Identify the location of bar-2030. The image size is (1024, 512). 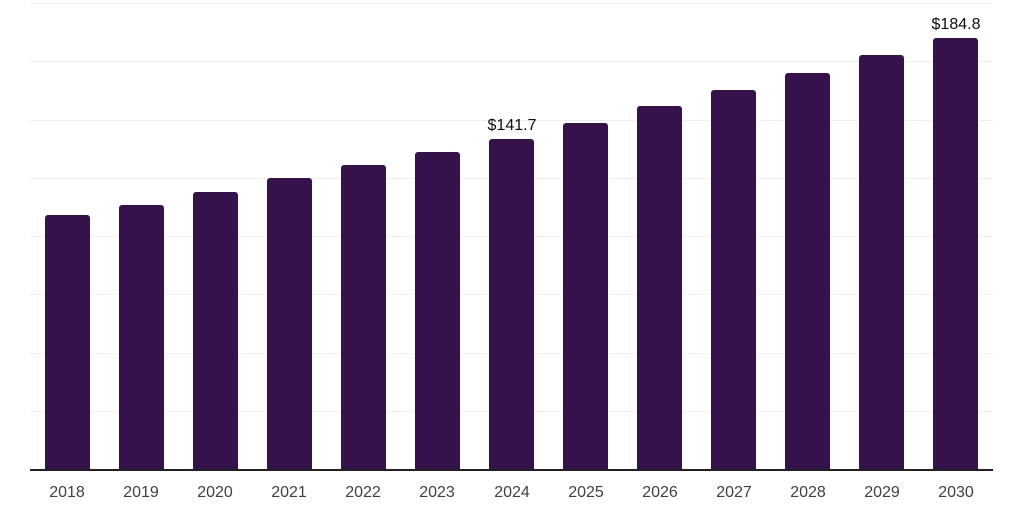
(955, 253).